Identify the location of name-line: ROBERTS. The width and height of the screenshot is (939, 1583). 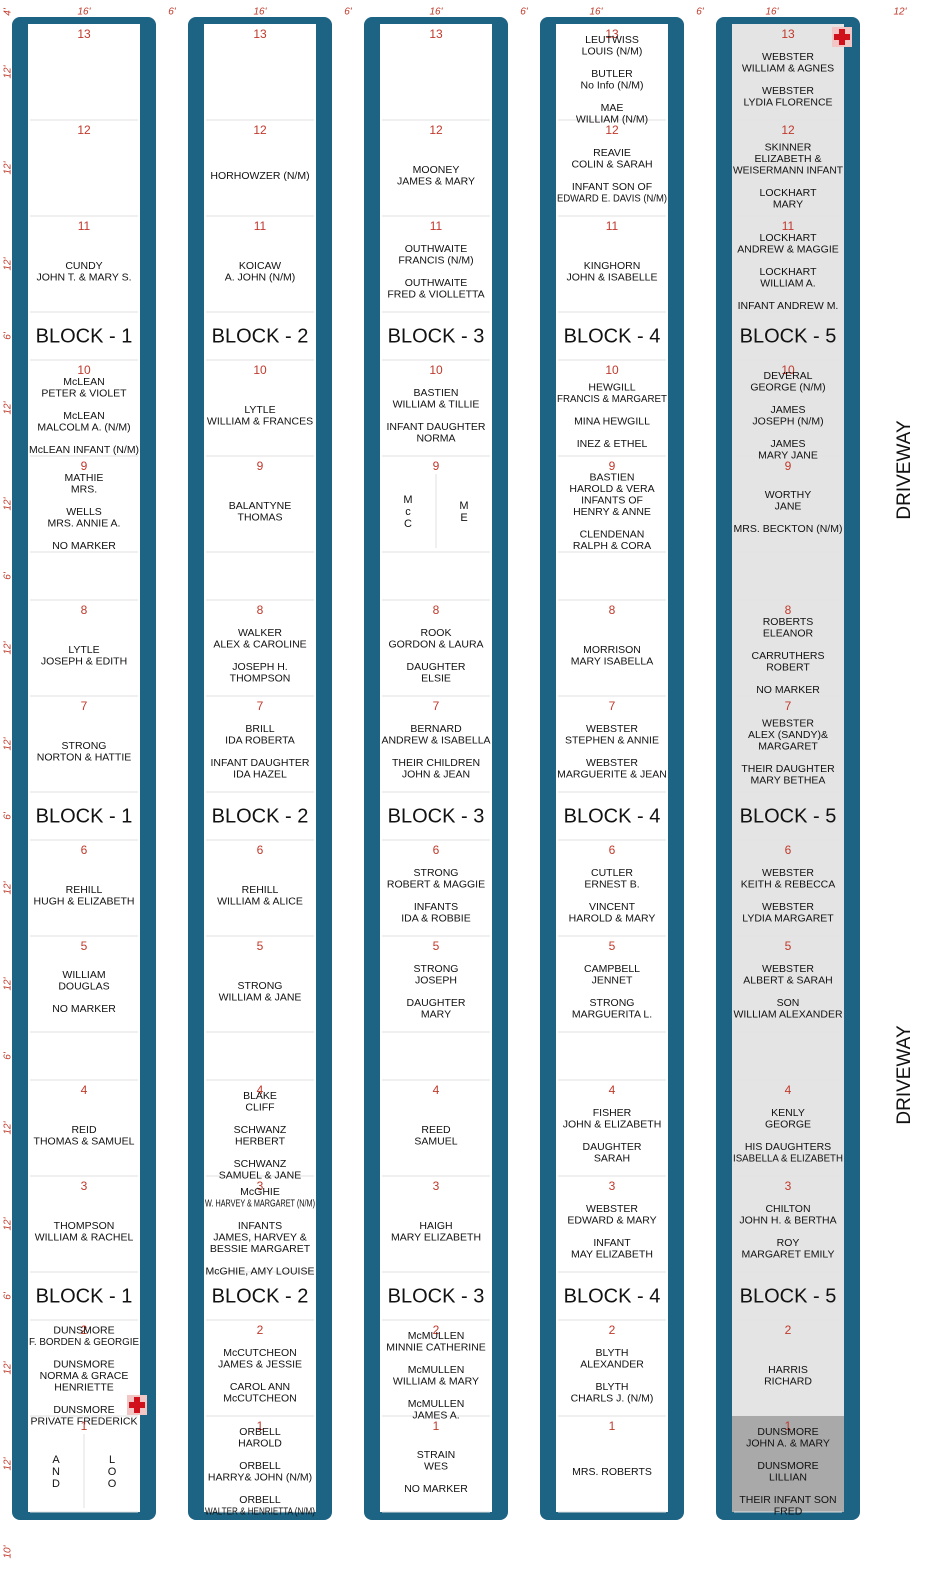
(788, 622).